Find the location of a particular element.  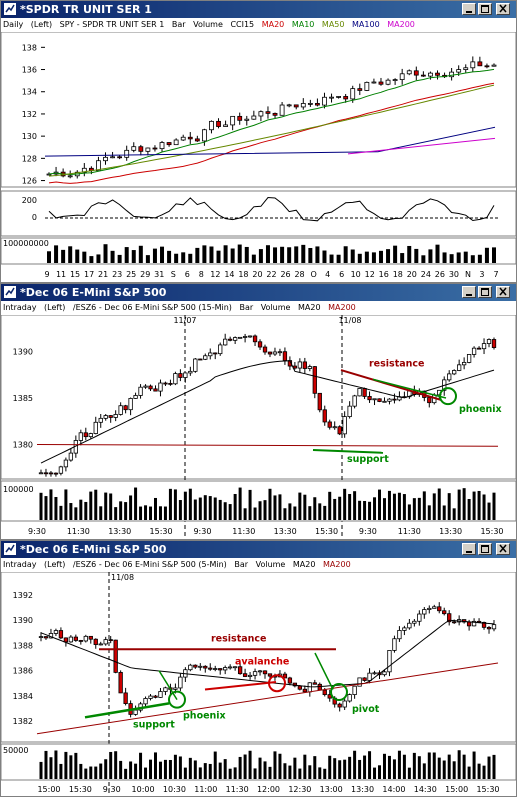

x-tick-label: 18 is located at coordinates (398, 274).